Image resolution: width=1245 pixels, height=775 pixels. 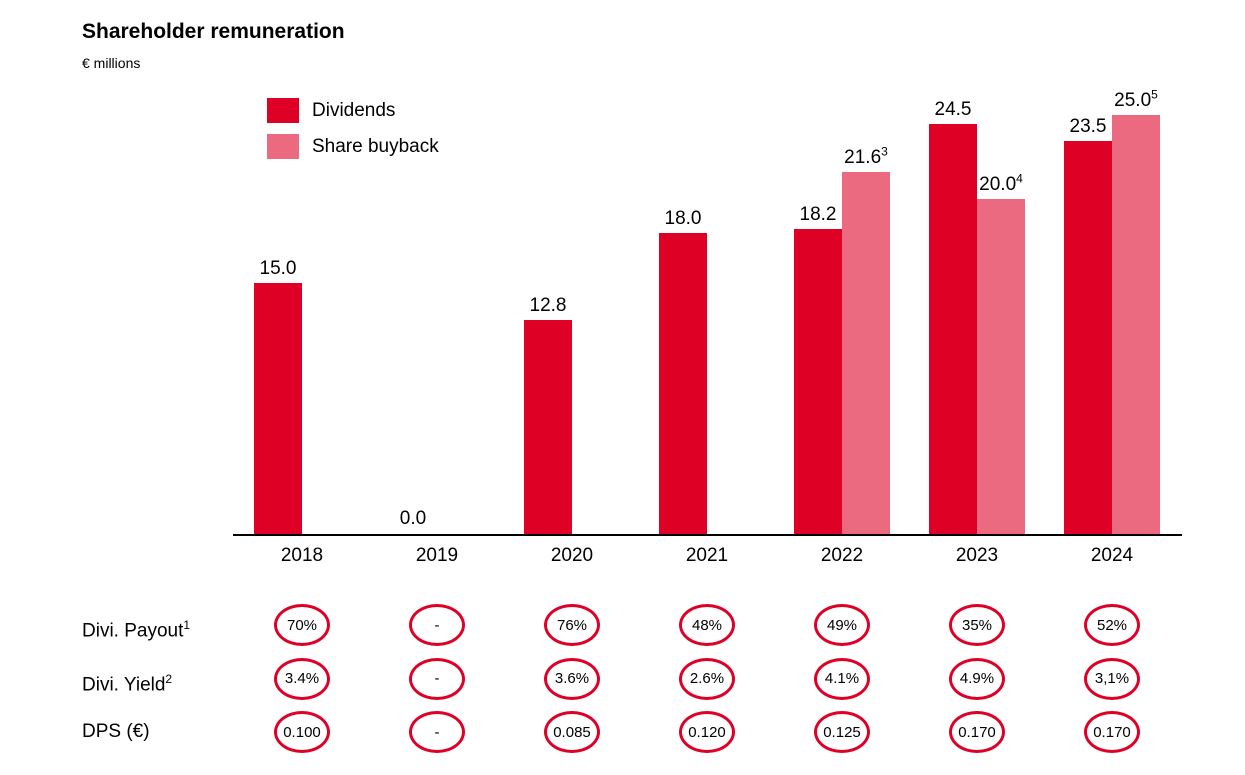 I want to click on bar-value-label-buyback-2022: 21.63, so click(x=866, y=156).